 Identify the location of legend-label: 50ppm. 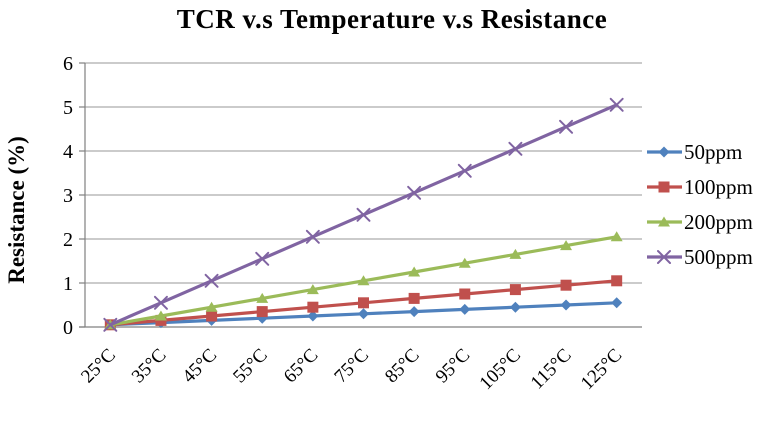
(713, 151).